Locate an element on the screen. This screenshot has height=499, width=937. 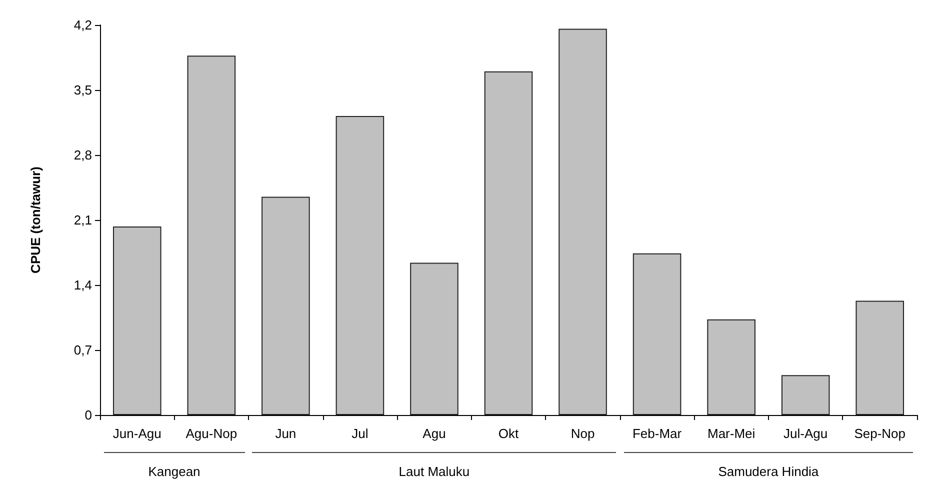
text: Kangean is located at coordinates (174, 471).